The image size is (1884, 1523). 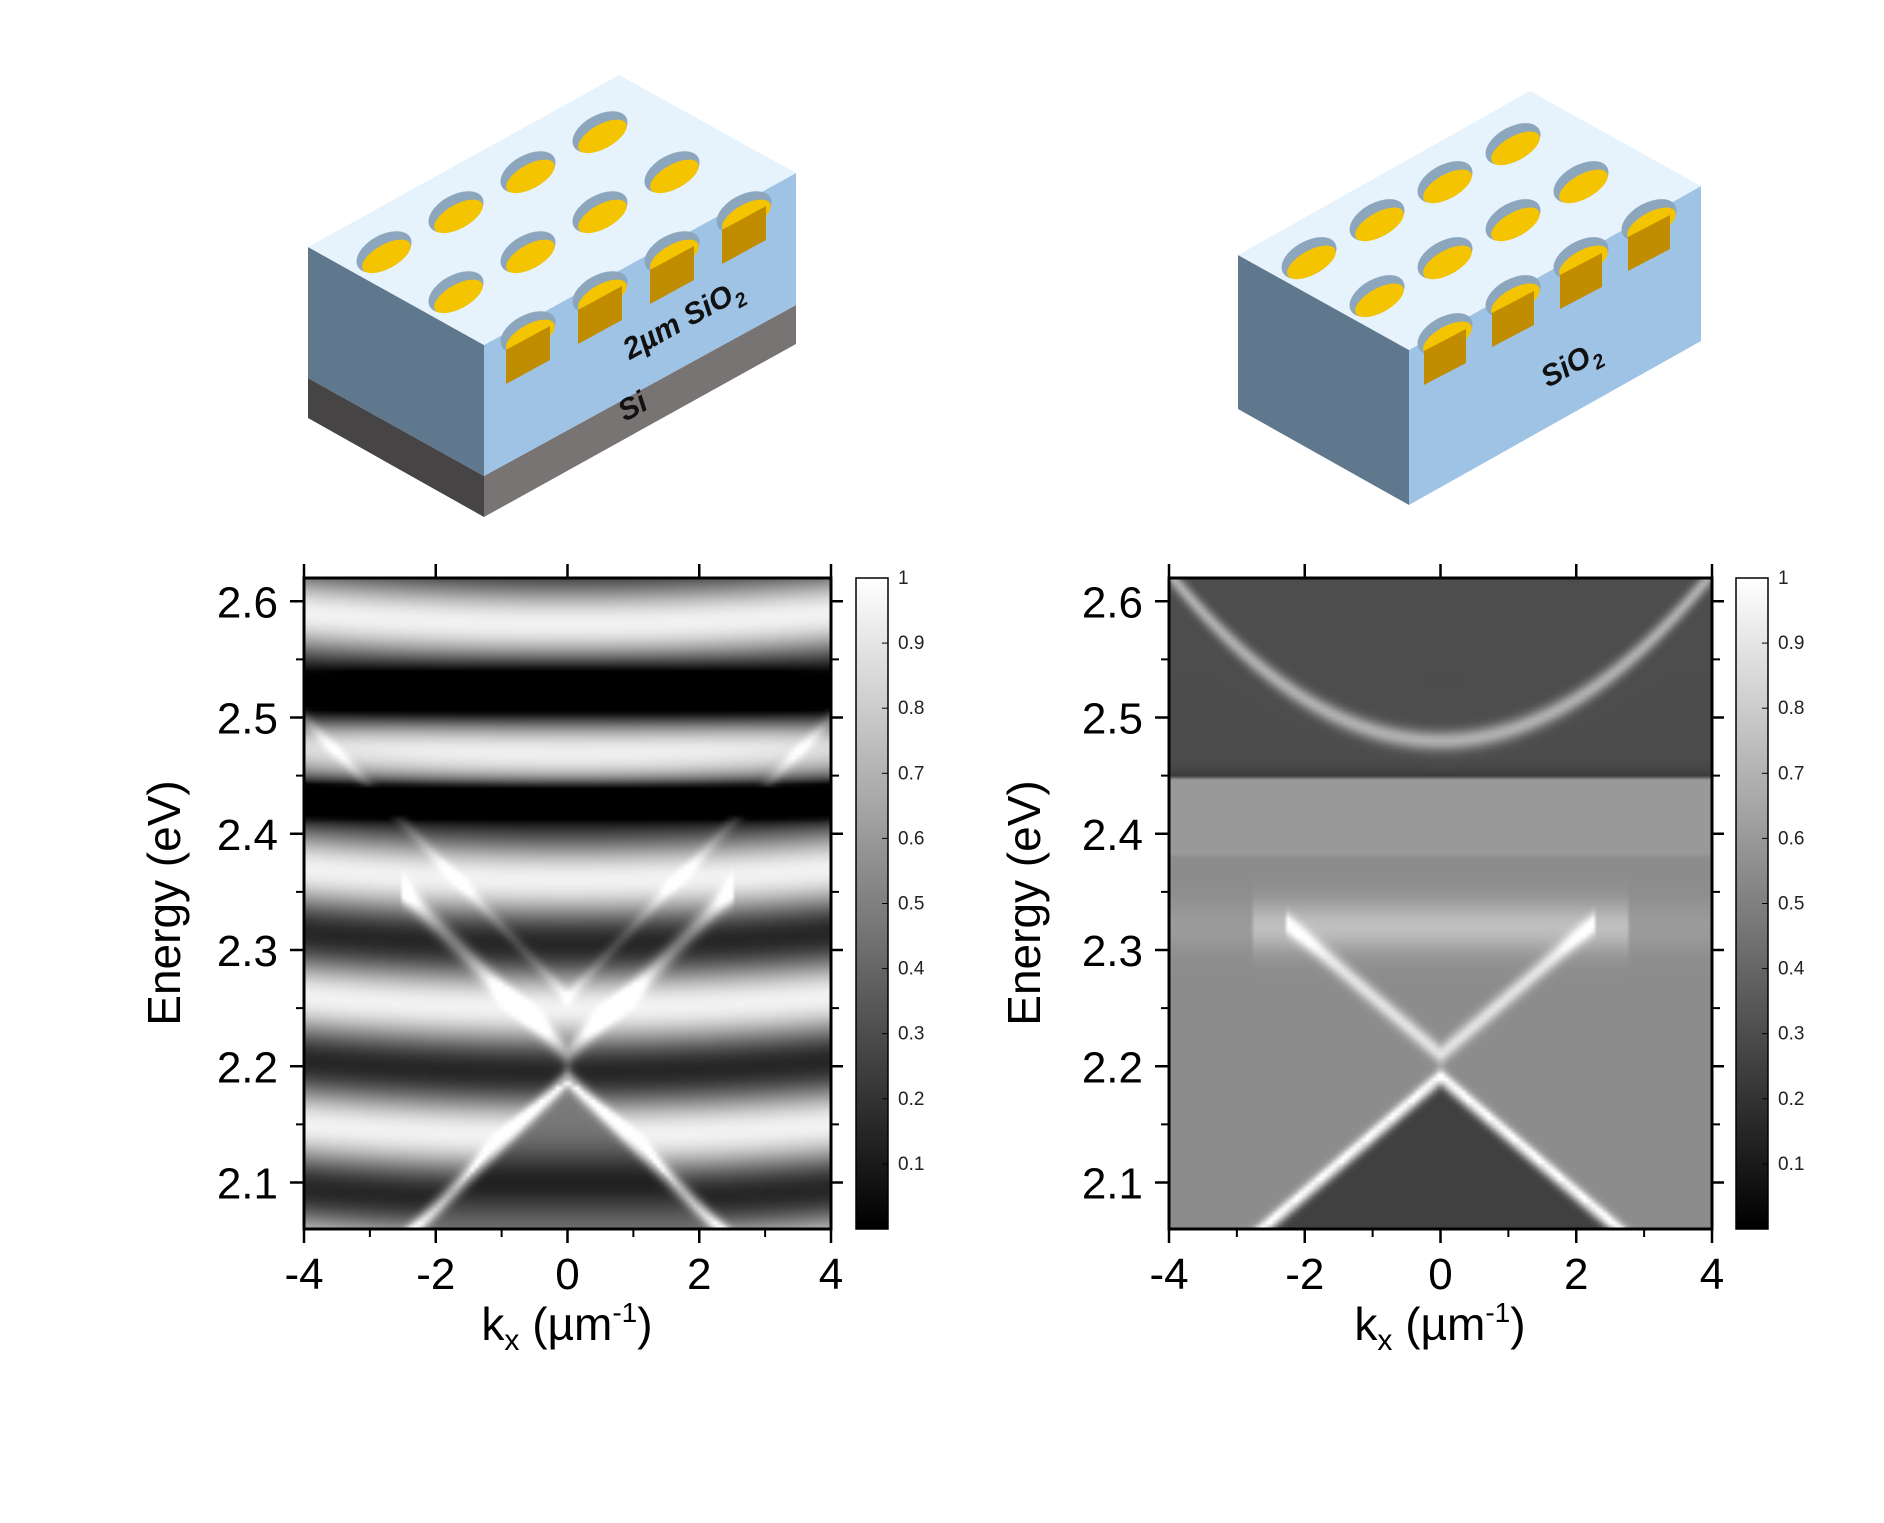 I want to click on schematic-right: SiO2, so click(x=1469, y=298).